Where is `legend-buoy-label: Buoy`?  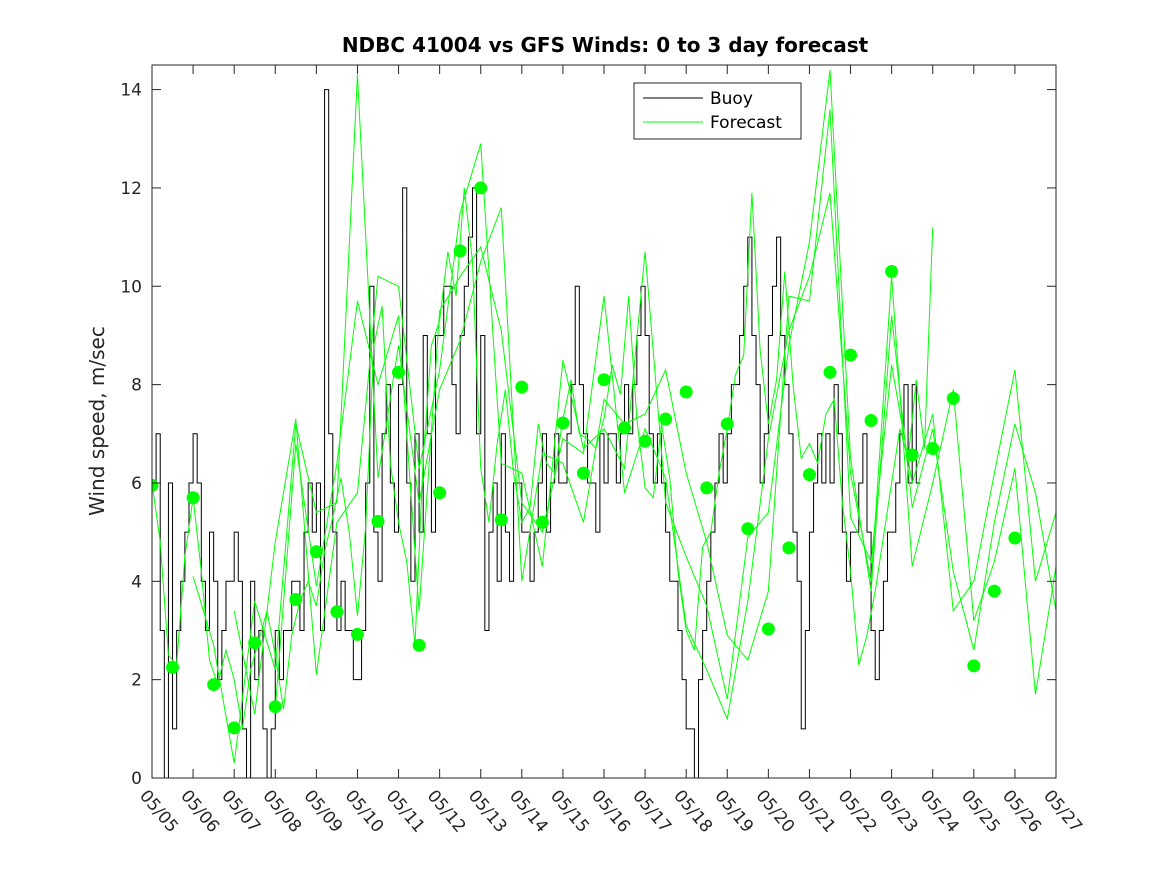
legend-buoy-label: Buoy is located at coordinates (731, 99).